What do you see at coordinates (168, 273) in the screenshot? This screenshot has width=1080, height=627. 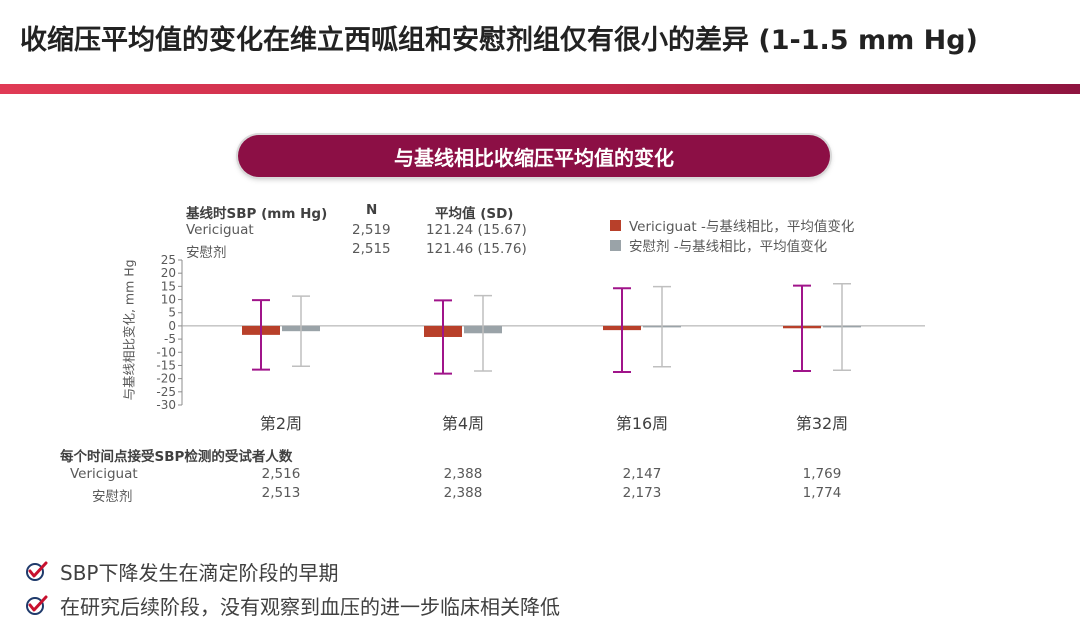 I see `y-tick-label: 20` at bounding box center [168, 273].